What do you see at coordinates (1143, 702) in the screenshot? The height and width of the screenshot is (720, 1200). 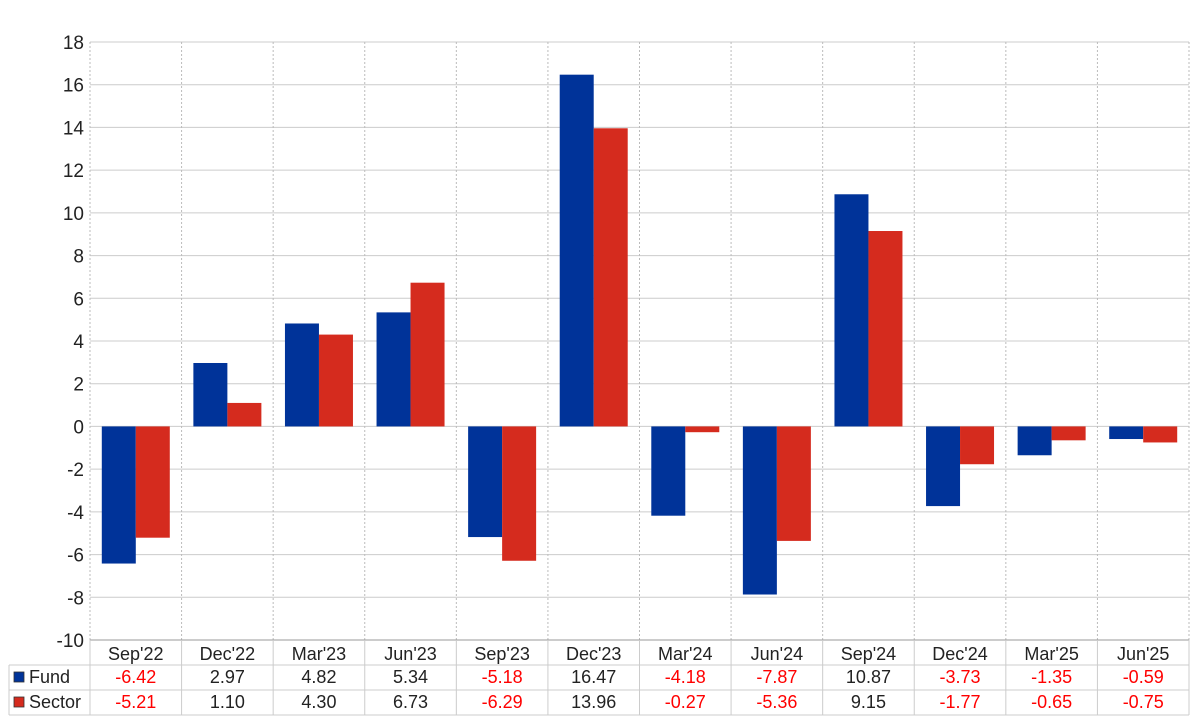 I see `data-label-sector: -0.75` at bounding box center [1143, 702].